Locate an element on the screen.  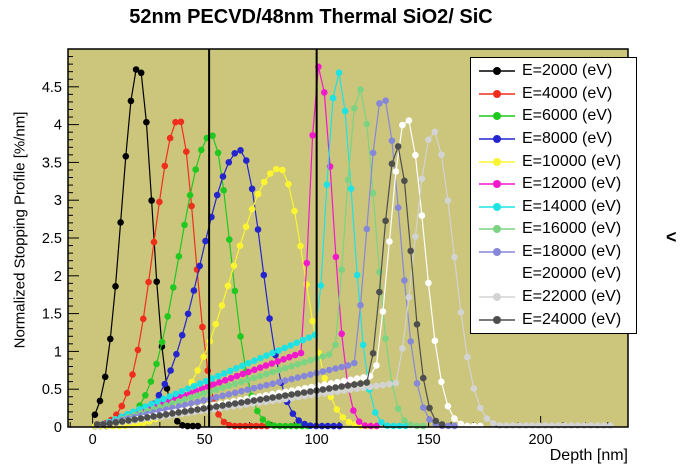
legend-item-4000: E=4000 (eV) is located at coordinates (553, 93).